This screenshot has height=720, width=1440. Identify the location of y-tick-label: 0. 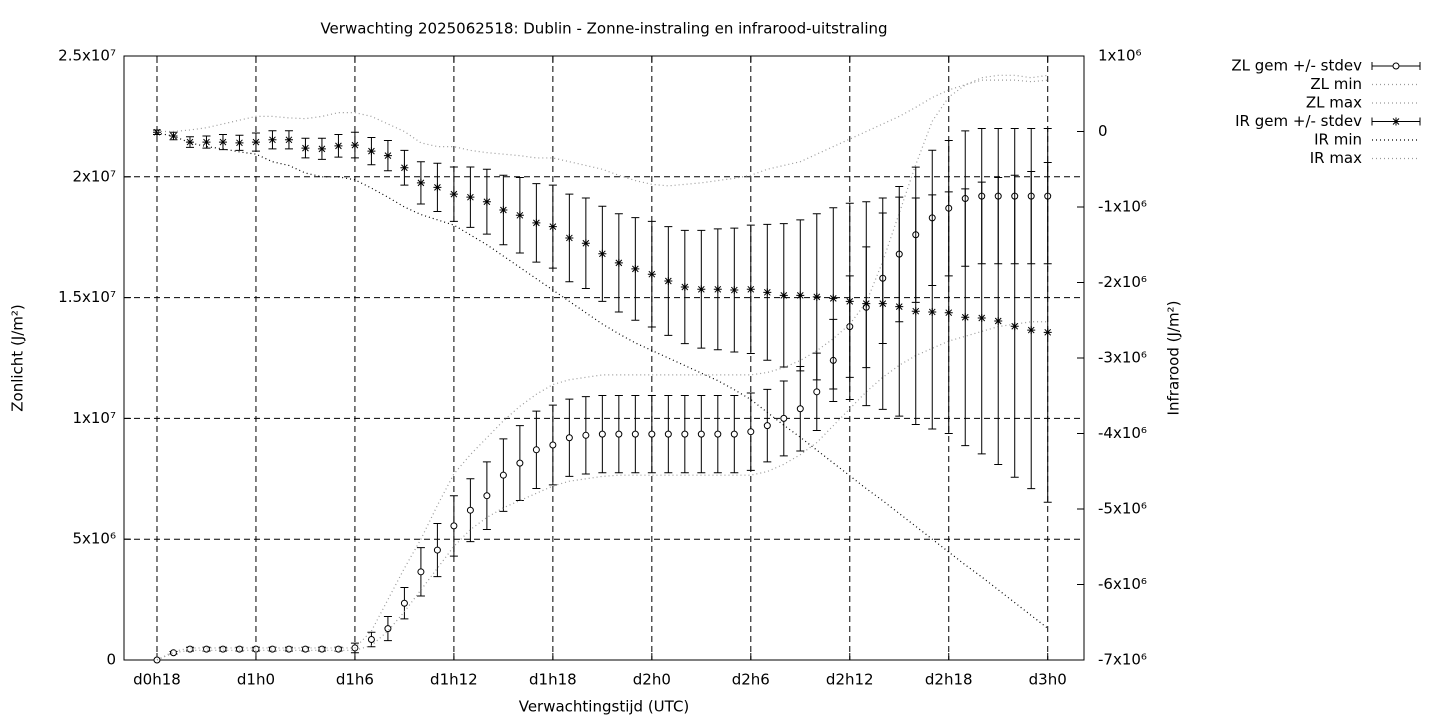
(111, 660).